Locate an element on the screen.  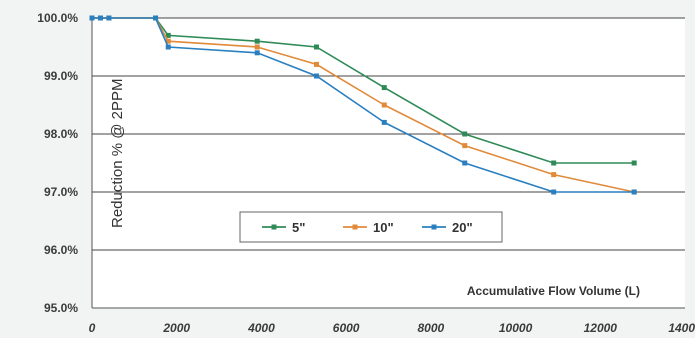
x-tick-label: 12000 is located at coordinates (601, 328).